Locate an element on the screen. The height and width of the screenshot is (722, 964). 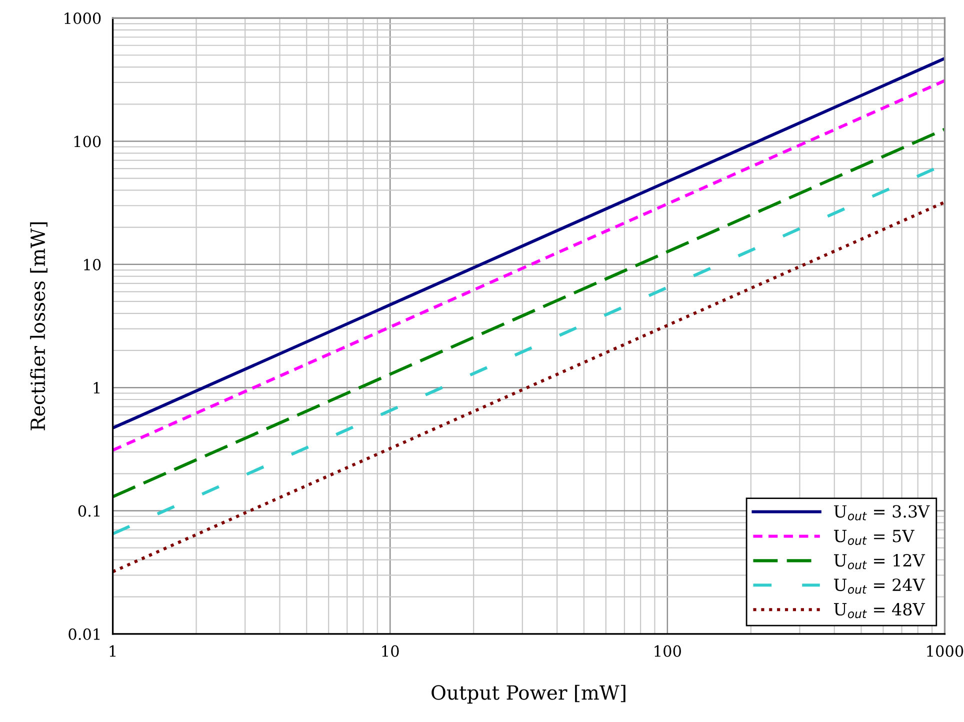
x-tick-label: 100 is located at coordinates (667, 651).